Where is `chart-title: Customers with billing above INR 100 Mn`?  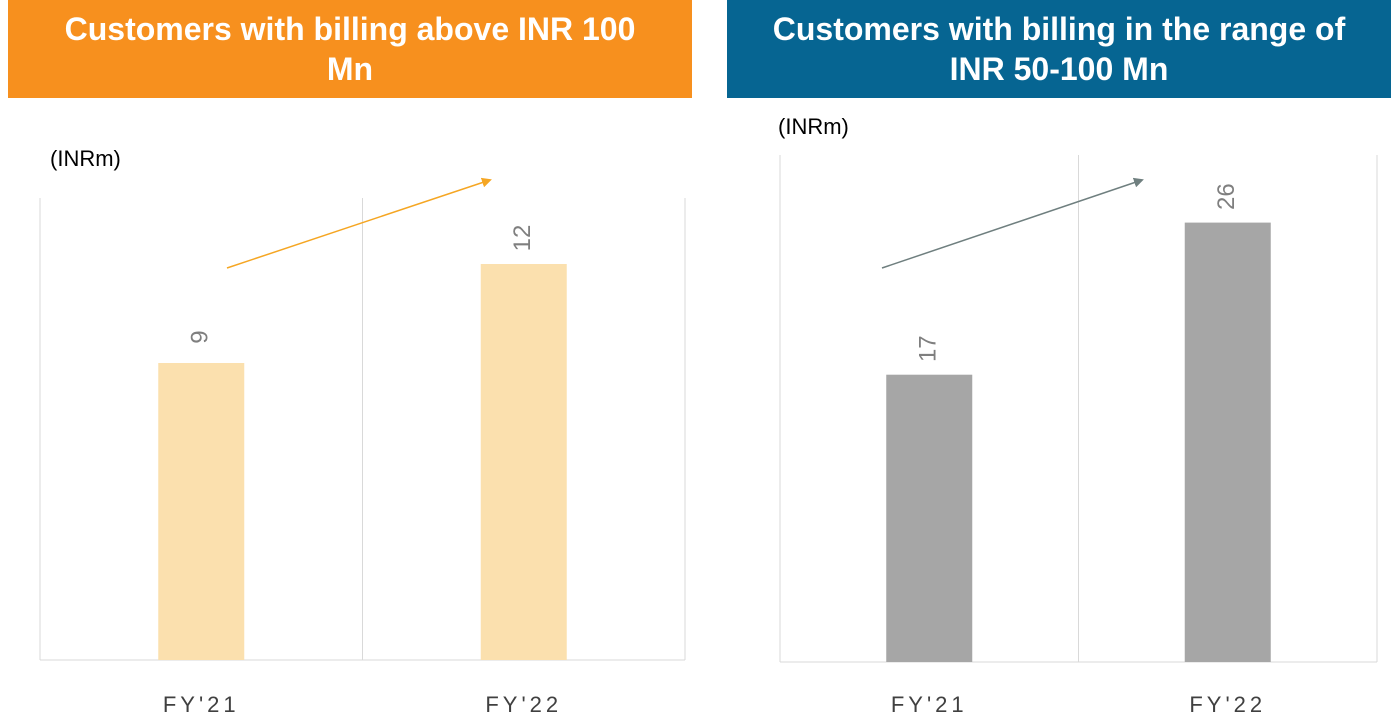 chart-title: Customers with billing above INR 100 Mn is located at coordinates (350, 49).